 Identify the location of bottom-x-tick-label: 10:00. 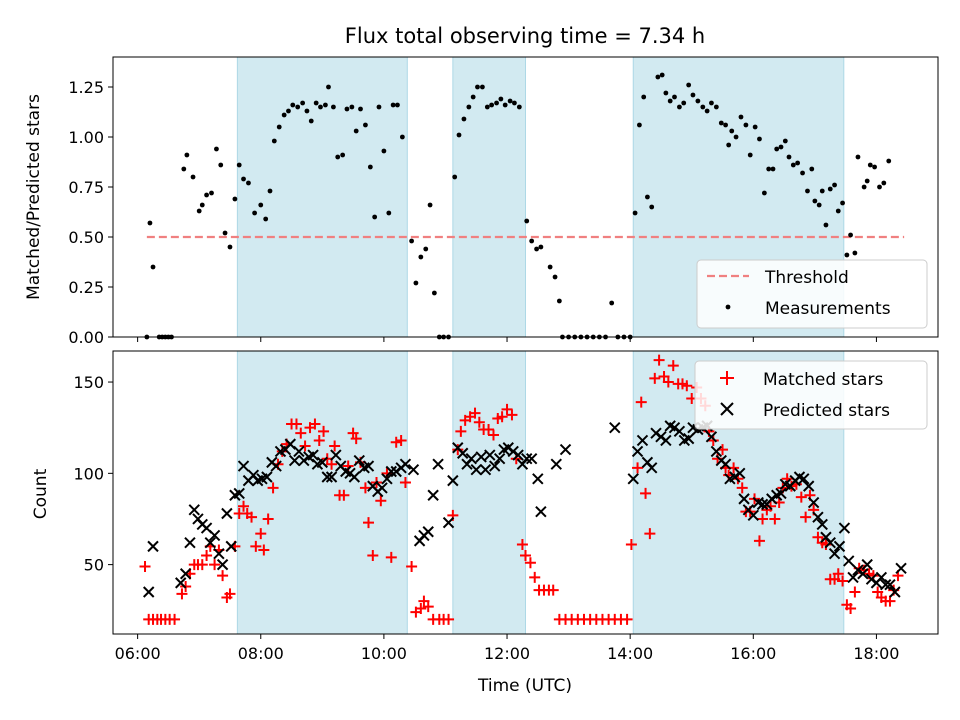
(384, 653).